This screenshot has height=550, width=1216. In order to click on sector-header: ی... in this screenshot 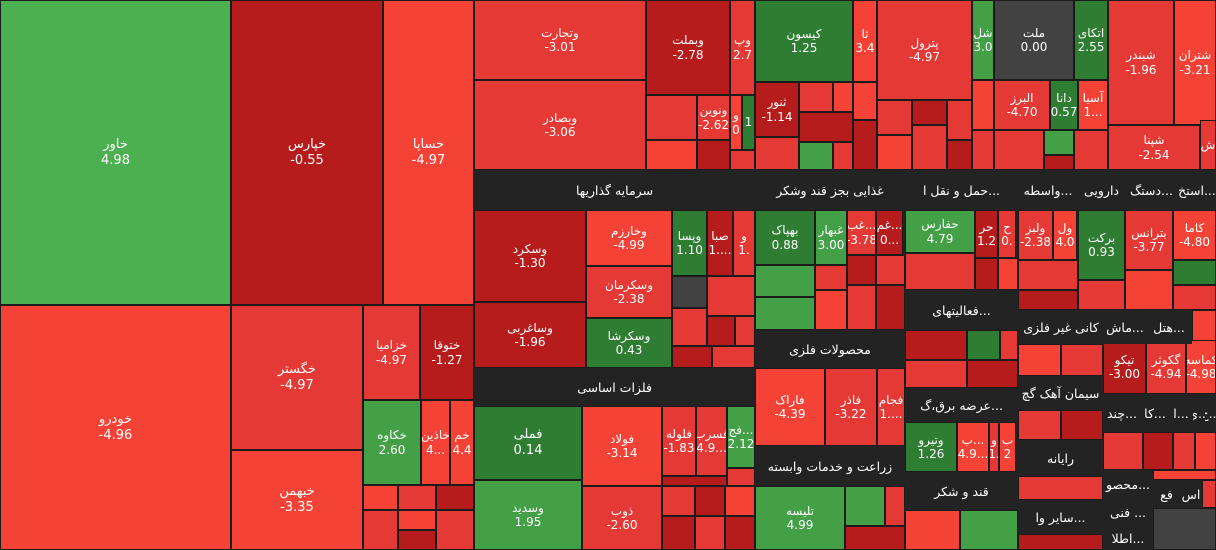, I will do `click(1199, 413)`.